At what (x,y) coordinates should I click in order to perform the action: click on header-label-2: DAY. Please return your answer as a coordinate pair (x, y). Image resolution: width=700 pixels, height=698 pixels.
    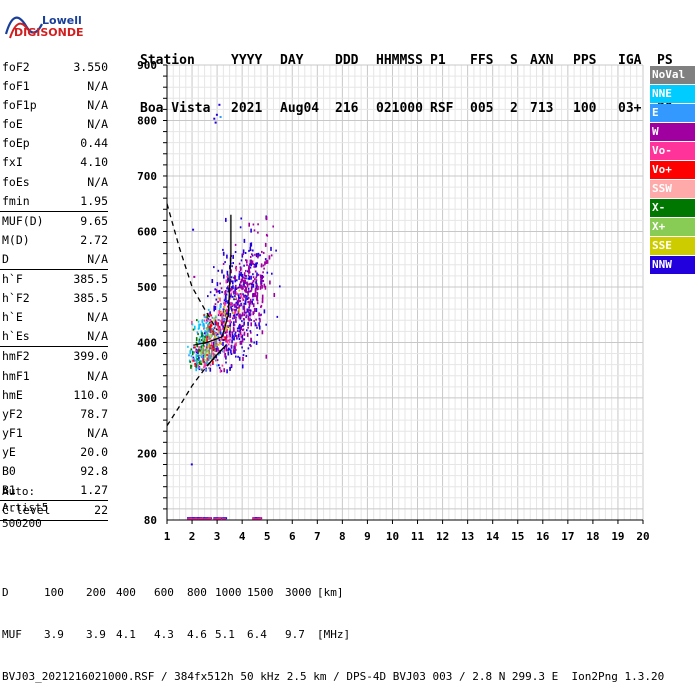
    Looking at the image, I should click on (292, 60).